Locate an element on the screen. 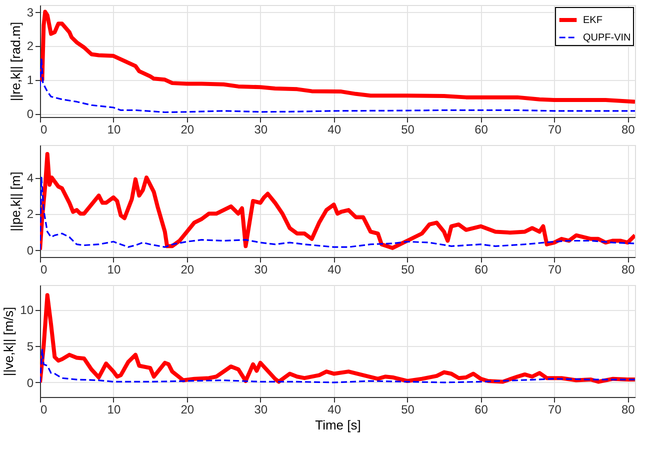 This screenshot has width=654, height=468. legend-label: EKF is located at coordinates (592, 20).